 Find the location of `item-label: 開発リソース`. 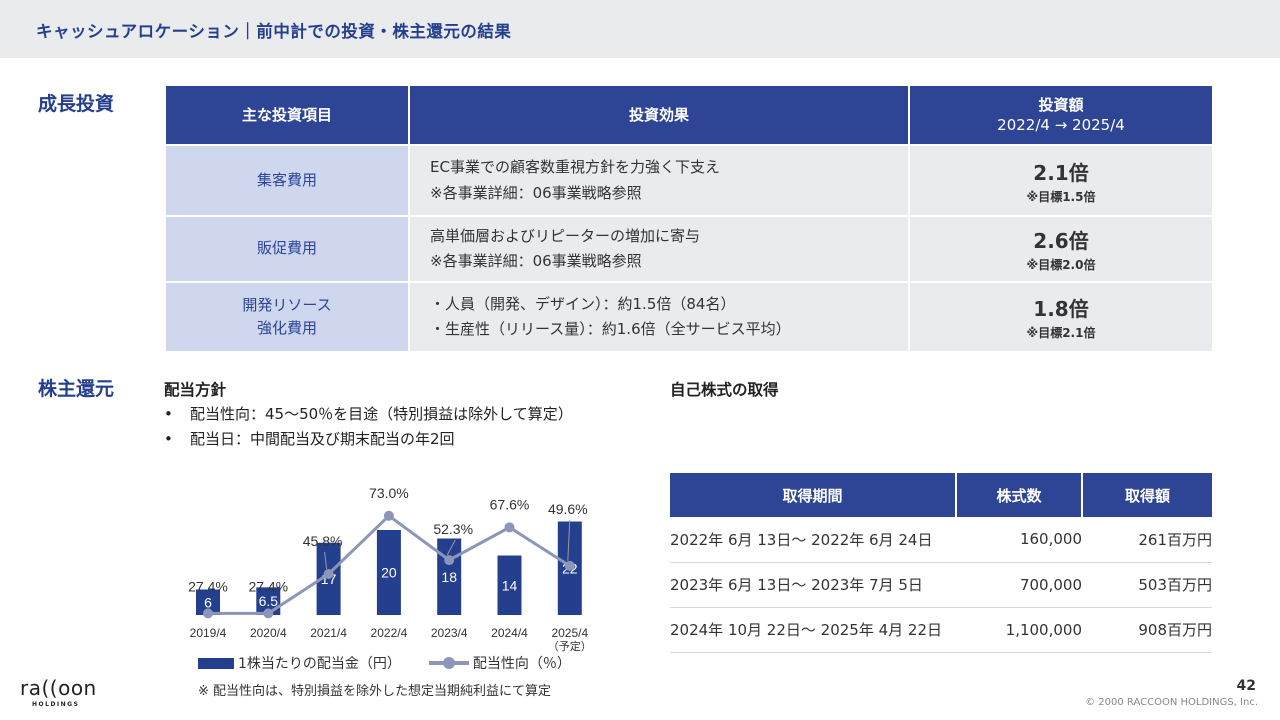

item-label: 開発リソース is located at coordinates (287, 304).